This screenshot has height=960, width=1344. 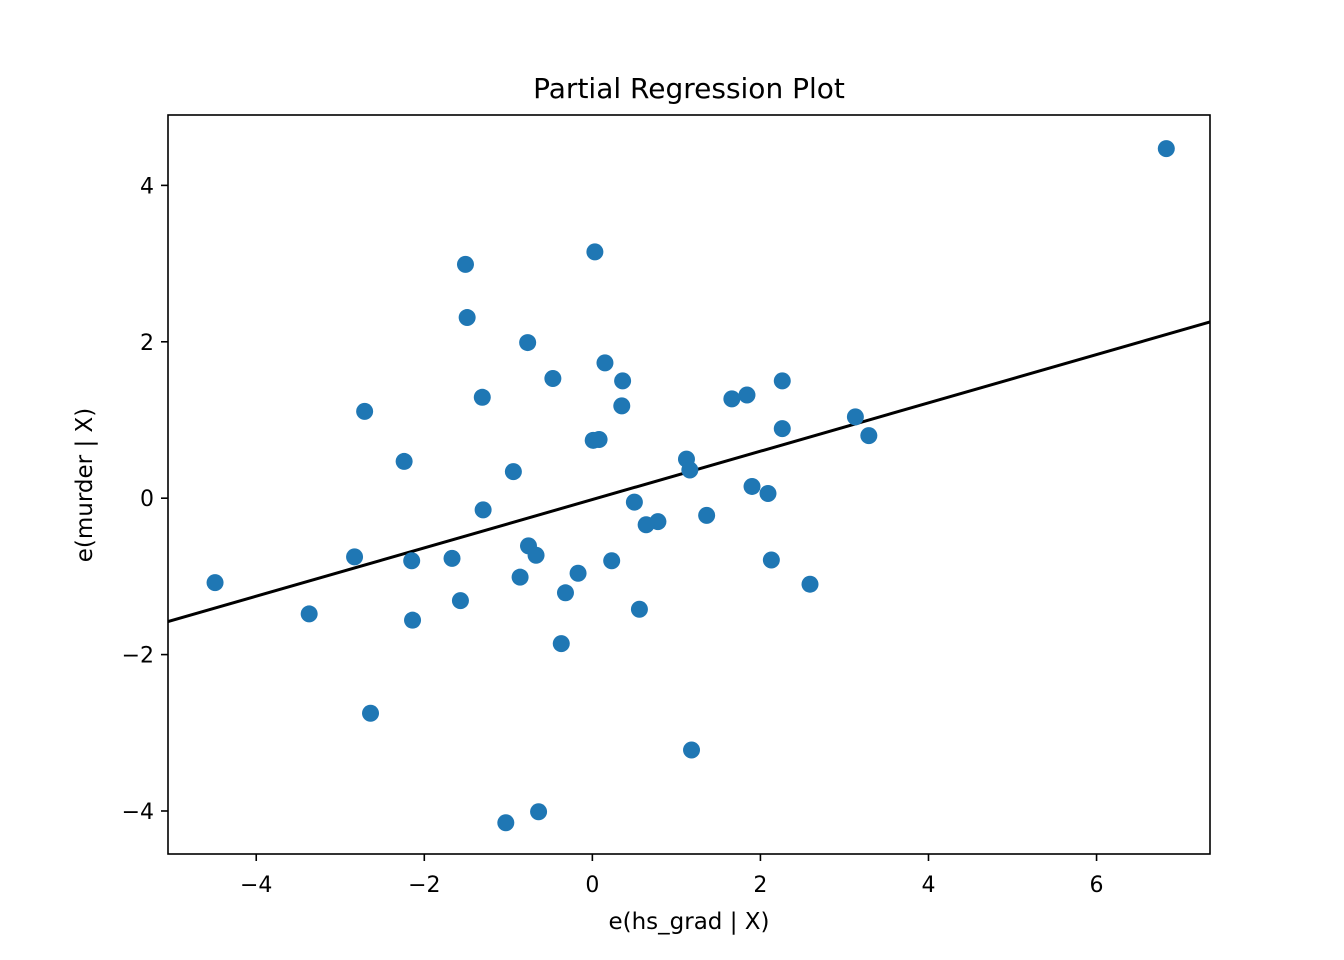 I want to click on y-axis: −4 −2 0 2 4, so click(x=145, y=499).